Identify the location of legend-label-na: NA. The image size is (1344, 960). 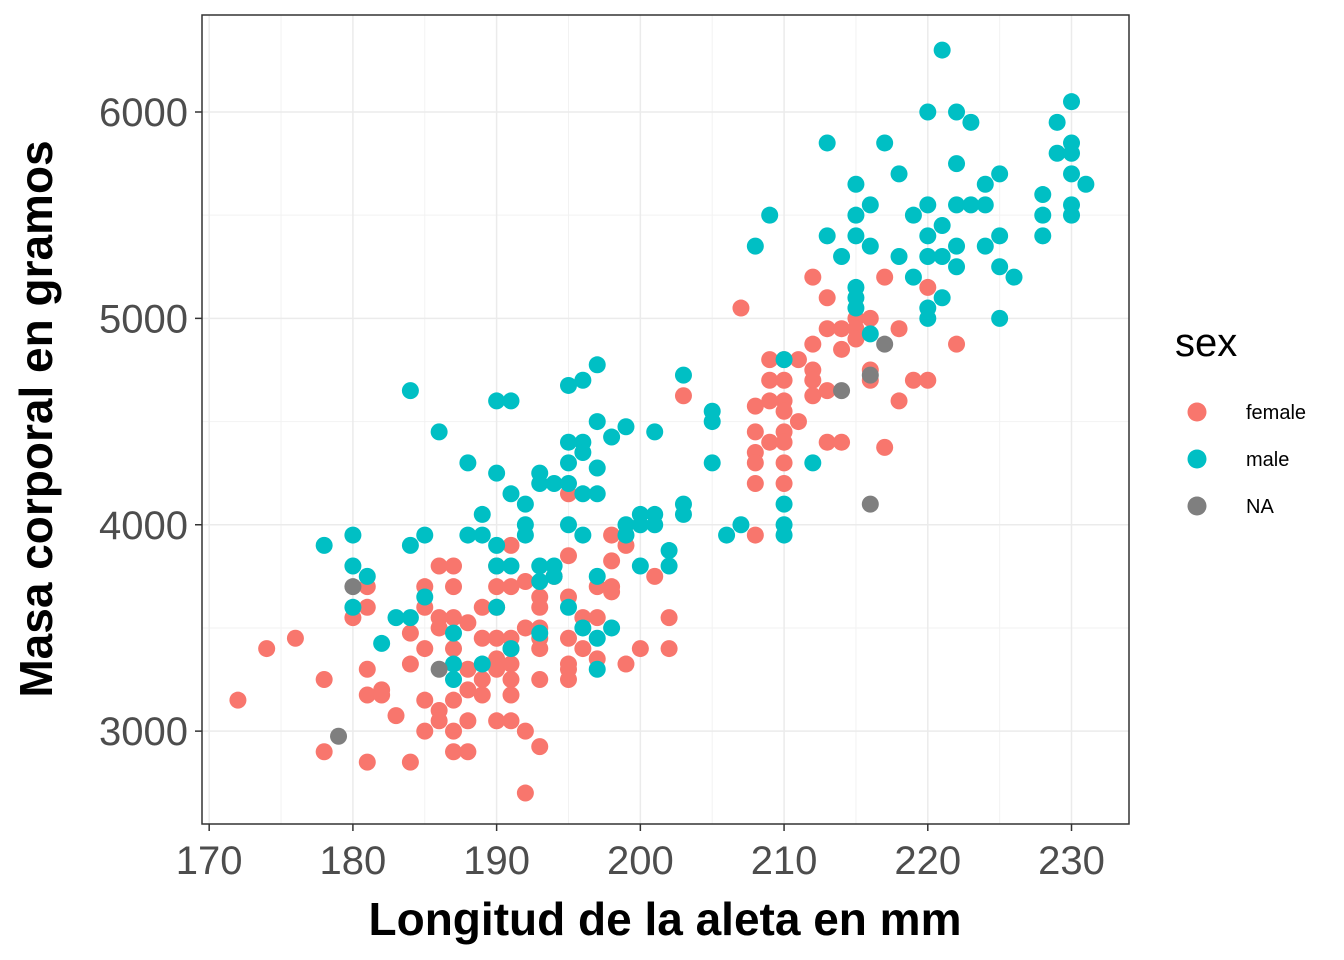
(1260, 507).